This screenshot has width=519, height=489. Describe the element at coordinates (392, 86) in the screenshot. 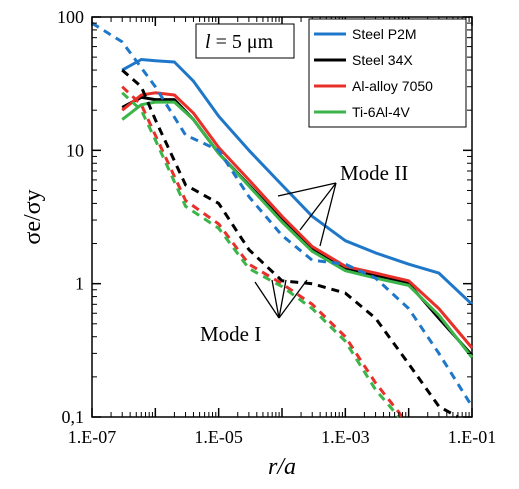

I see `legend-label-al-alloy: Al-alloy 7050` at that location.